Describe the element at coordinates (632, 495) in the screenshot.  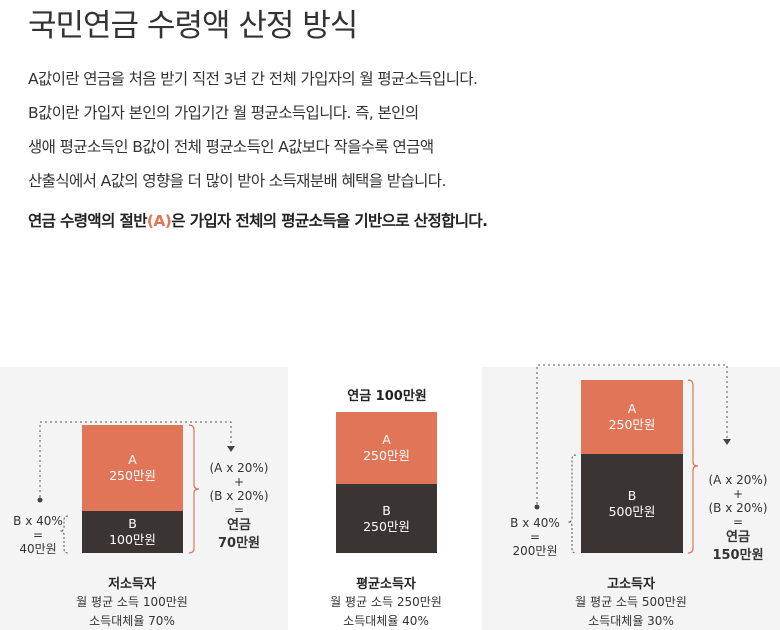
I see `high-bar-b-label: B` at that location.